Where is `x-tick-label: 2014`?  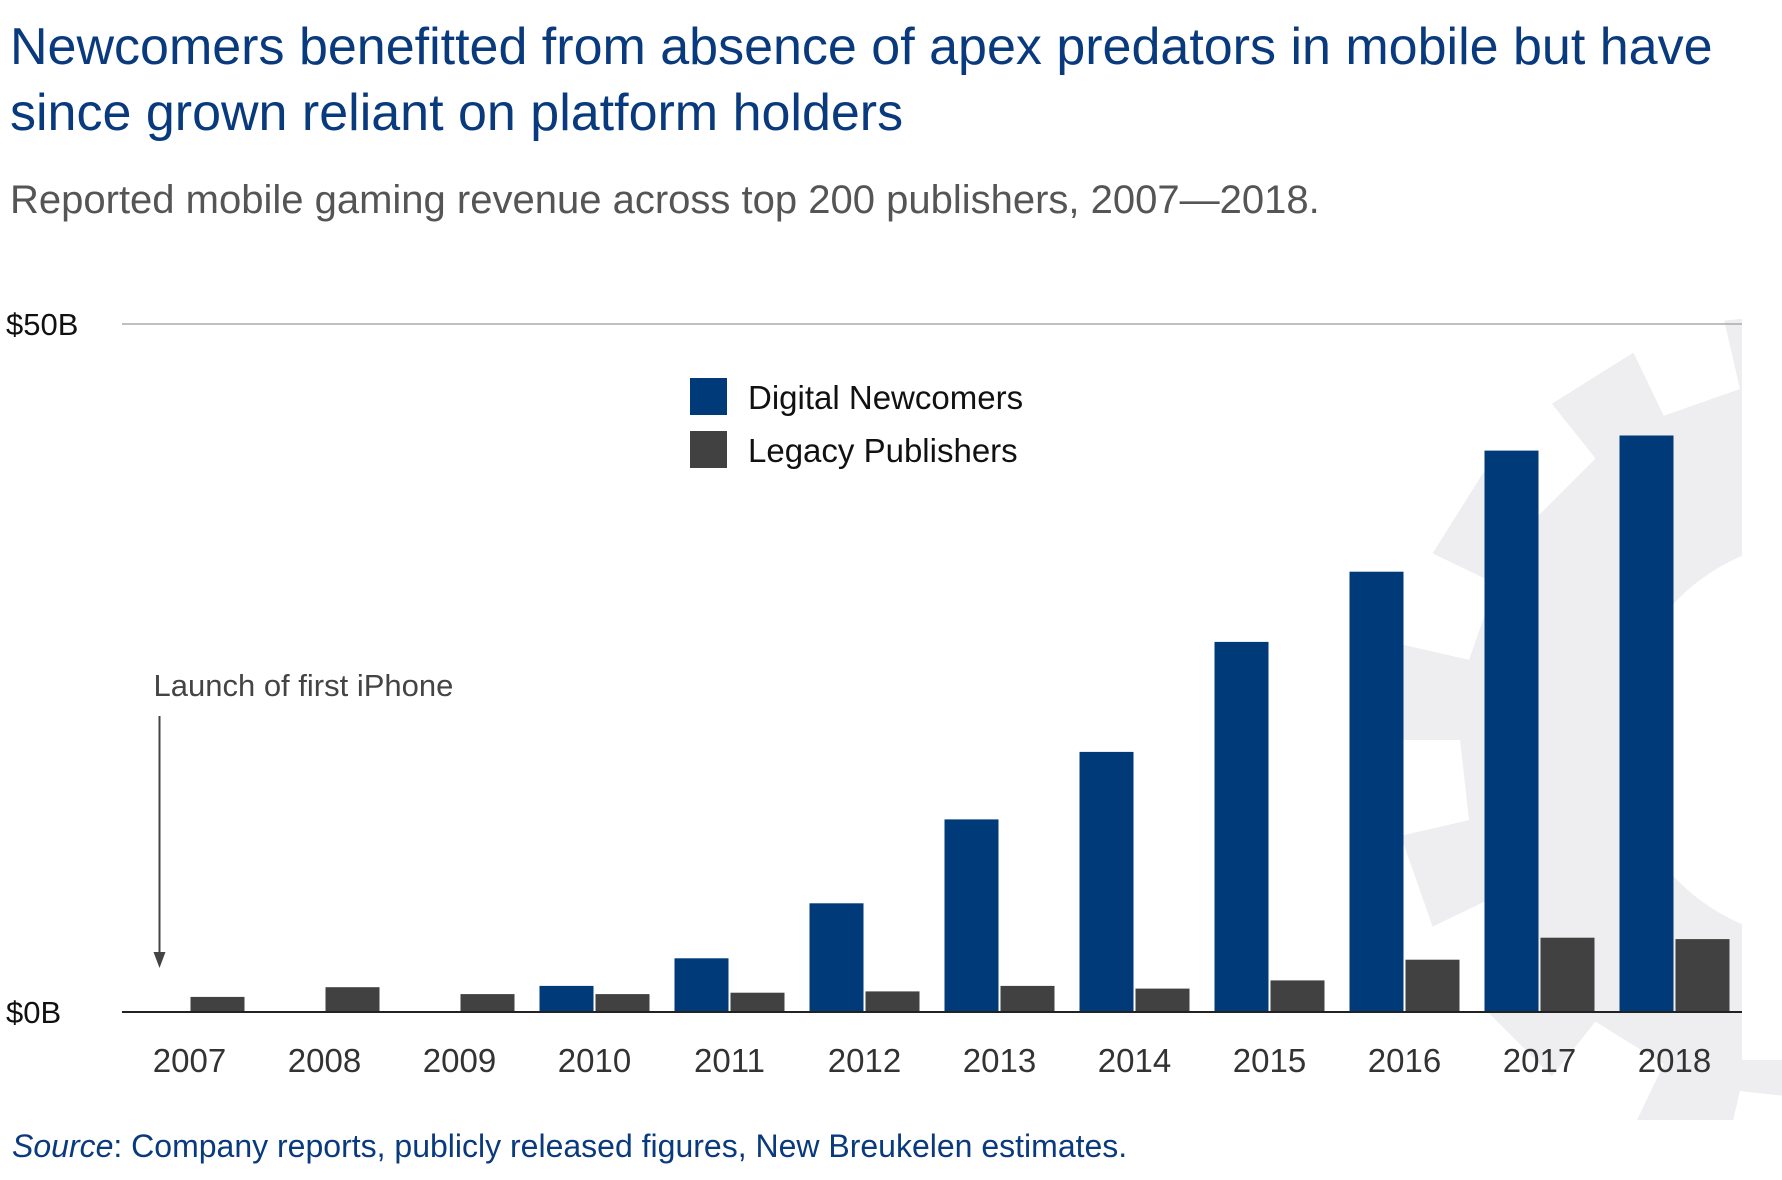
x-tick-label: 2014 is located at coordinates (1134, 1060).